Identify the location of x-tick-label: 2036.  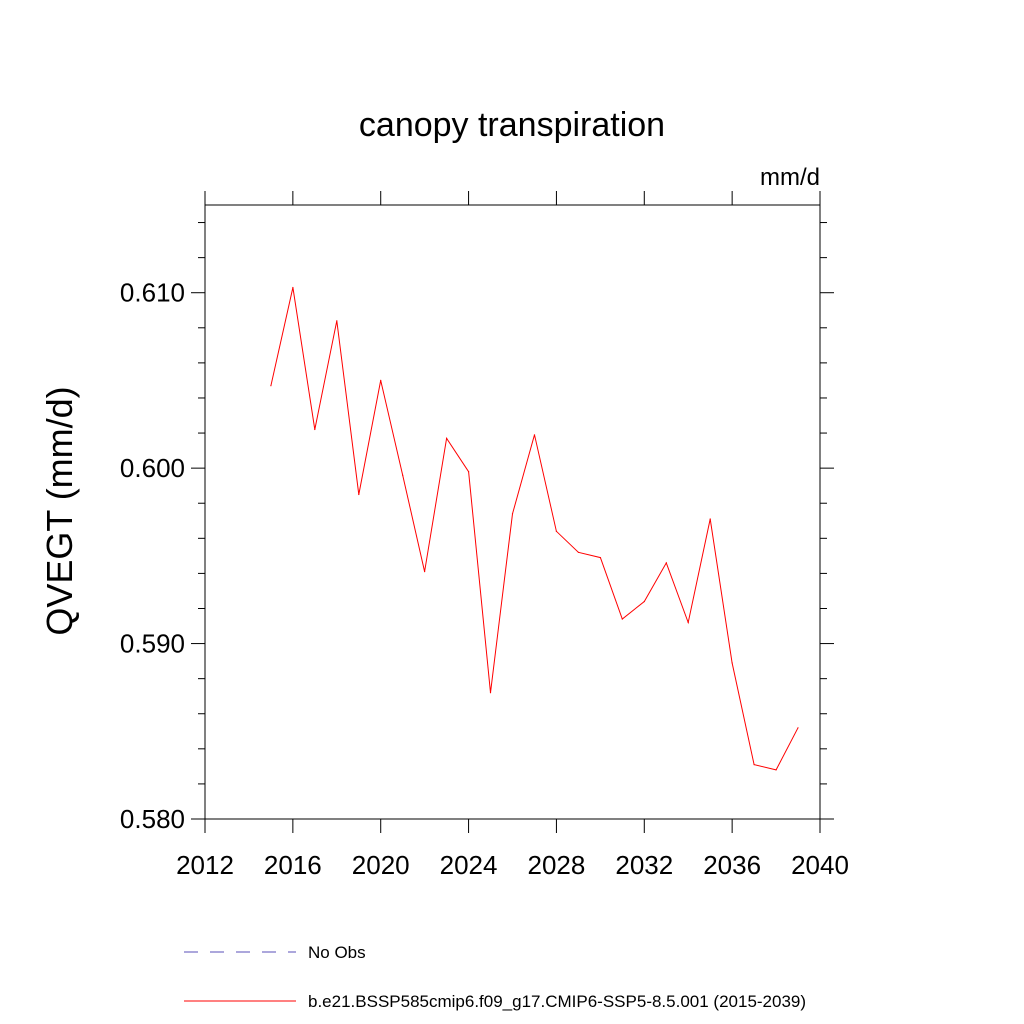
(732, 865).